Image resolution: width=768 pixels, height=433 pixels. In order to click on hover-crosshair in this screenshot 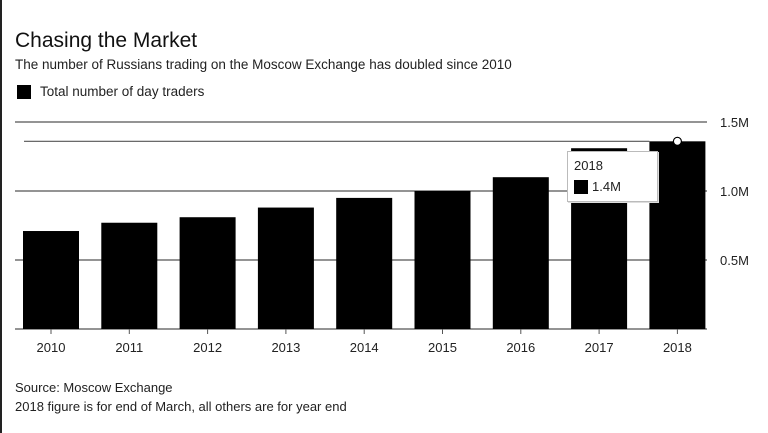, I will do `click(353, 141)`.